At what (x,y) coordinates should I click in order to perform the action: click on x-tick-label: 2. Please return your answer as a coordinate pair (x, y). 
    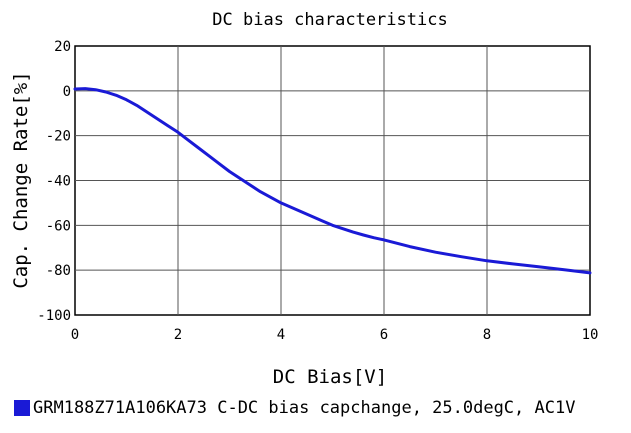
    Looking at the image, I should click on (178, 335).